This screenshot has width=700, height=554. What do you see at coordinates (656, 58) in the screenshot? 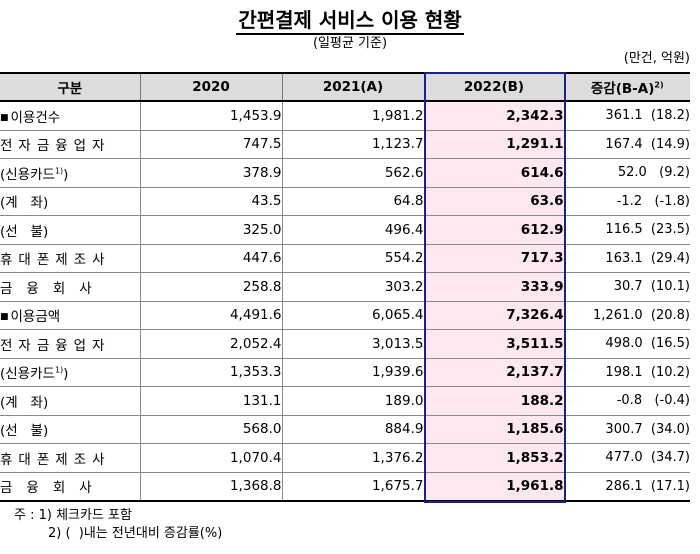
I see `unit-label: (만건, 억원)` at bounding box center [656, 58].